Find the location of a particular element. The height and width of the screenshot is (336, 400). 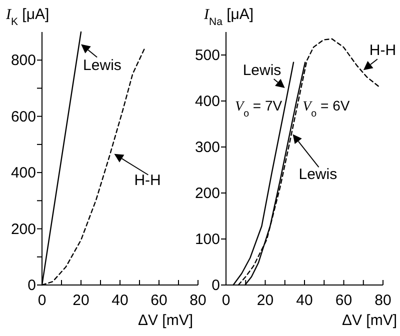

y-tick-label: 100 is located at coordinates (207, 239).